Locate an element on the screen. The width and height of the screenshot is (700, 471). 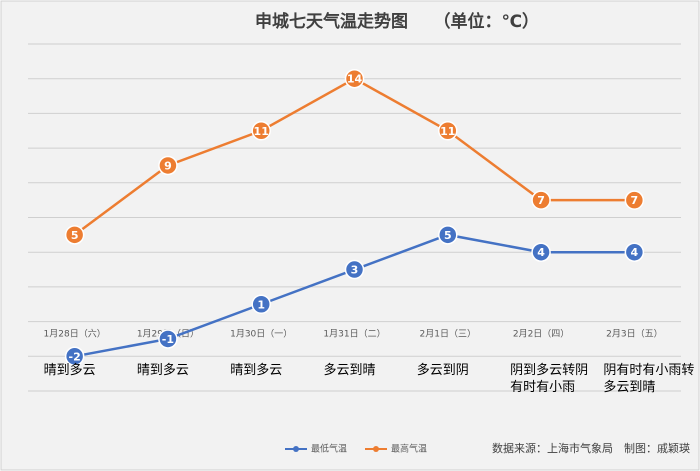
x-tick-label: 2月1日（三） is located at coordinates (448, 334).